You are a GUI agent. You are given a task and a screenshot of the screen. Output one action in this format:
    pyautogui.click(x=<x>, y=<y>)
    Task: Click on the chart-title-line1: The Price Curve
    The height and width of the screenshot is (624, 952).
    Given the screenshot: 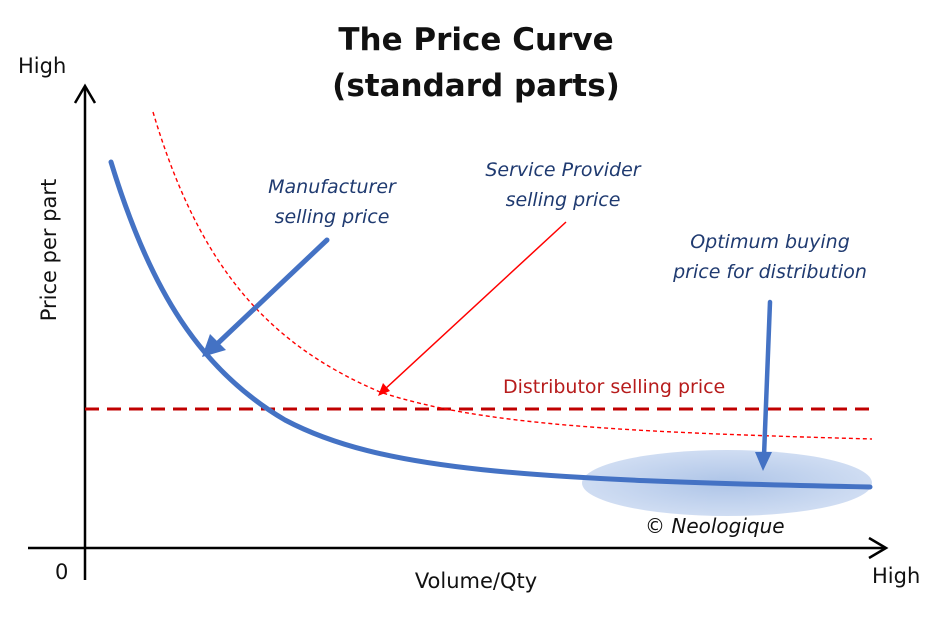 What is the action you would take?
    pyautogui.click(x=476, y=40)
    